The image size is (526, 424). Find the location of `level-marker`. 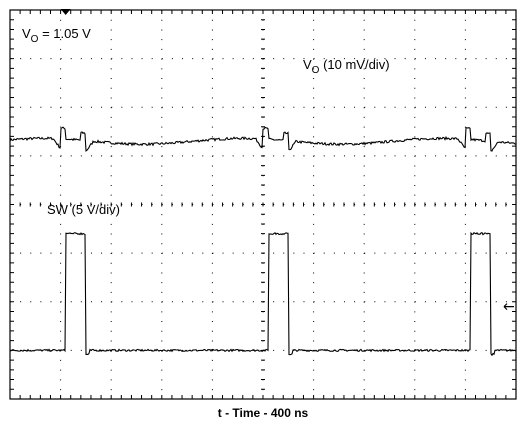

level-marker is located at coordinates (508, 307).